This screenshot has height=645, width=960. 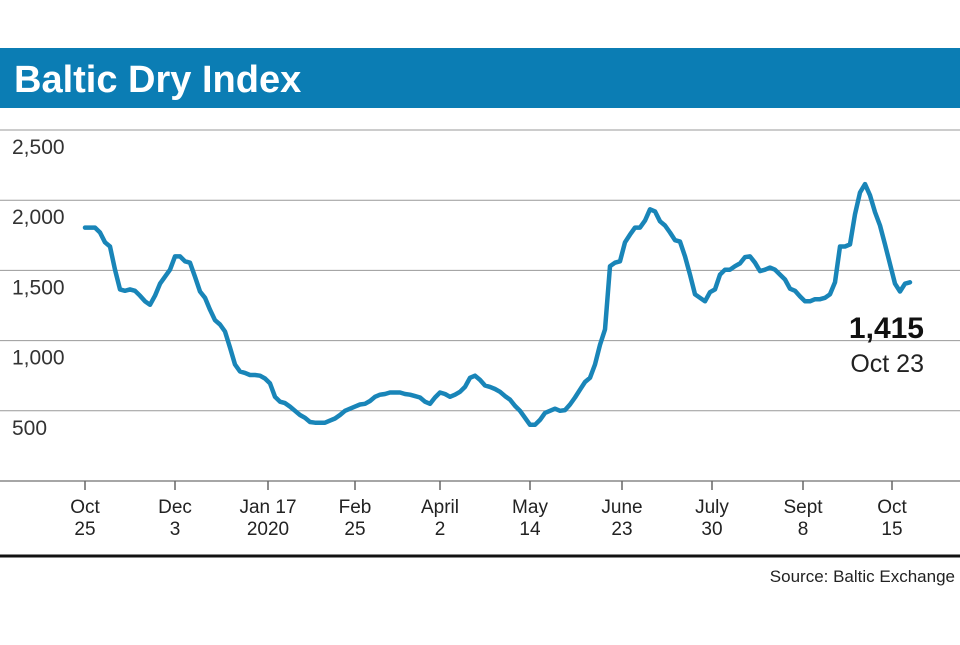 What do you see at coordinates (440, 507) in the screenshot?
I see `x-tick-label-line: April` at bounding box center [440, 507].